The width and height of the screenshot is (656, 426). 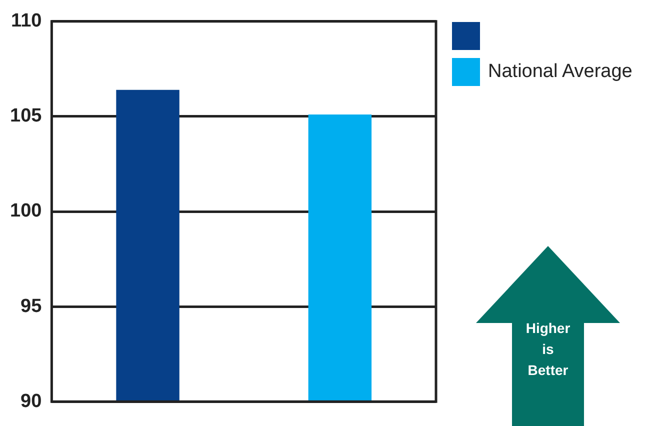 What do you see at coordinates (548, 349) in the screenshot?
I see `text: Higher is Better` at bounding box center [548, 349].